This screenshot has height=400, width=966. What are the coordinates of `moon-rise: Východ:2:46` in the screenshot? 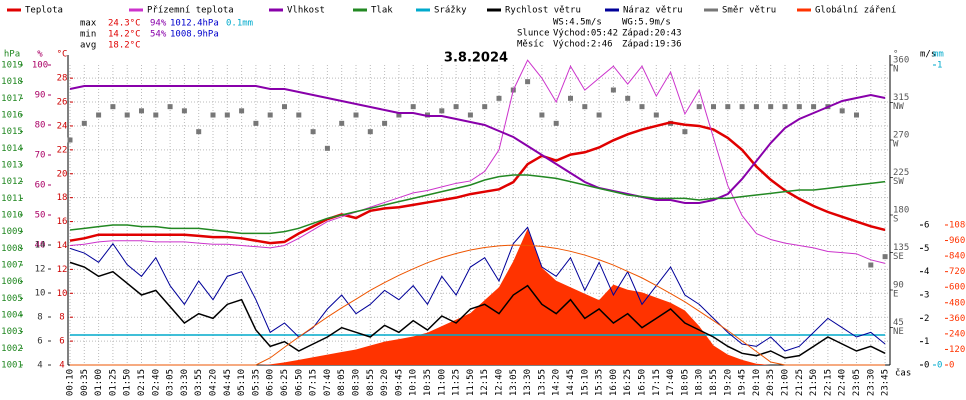 It's located at (583, 45).